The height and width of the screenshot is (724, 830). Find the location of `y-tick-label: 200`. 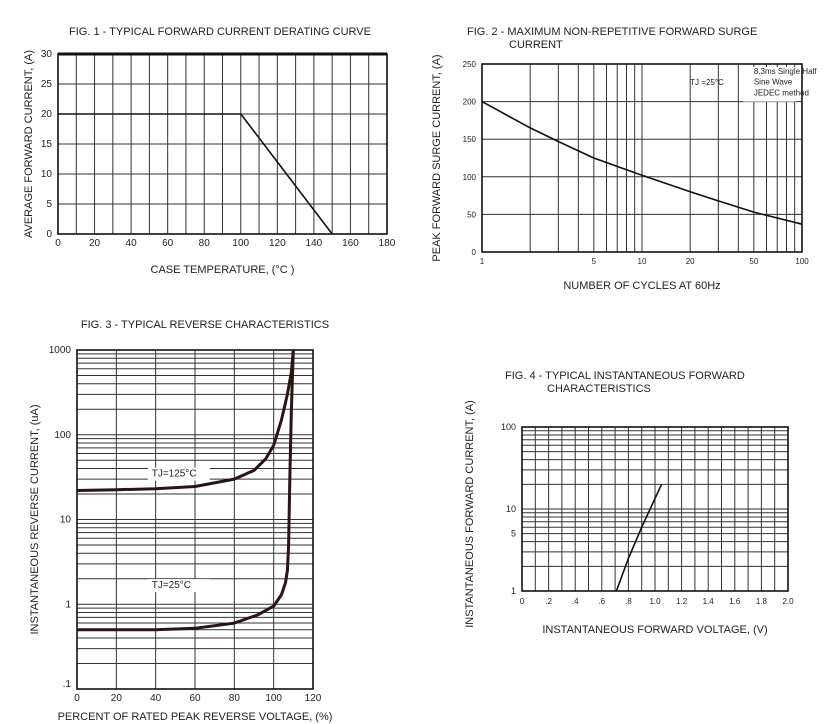

y-tick-label: 200 is located at coordinates (470, 102).